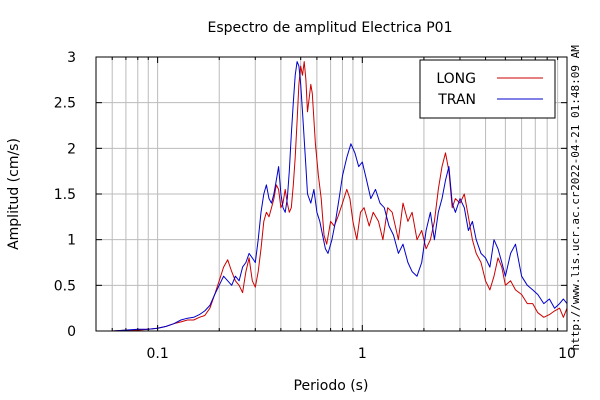 The height and width of the screenshot is (400, 600). What do you see at coordinates (71, 58) in the screenshot?
I see `y-tick-label: 3` at bounding box center [71, 58].